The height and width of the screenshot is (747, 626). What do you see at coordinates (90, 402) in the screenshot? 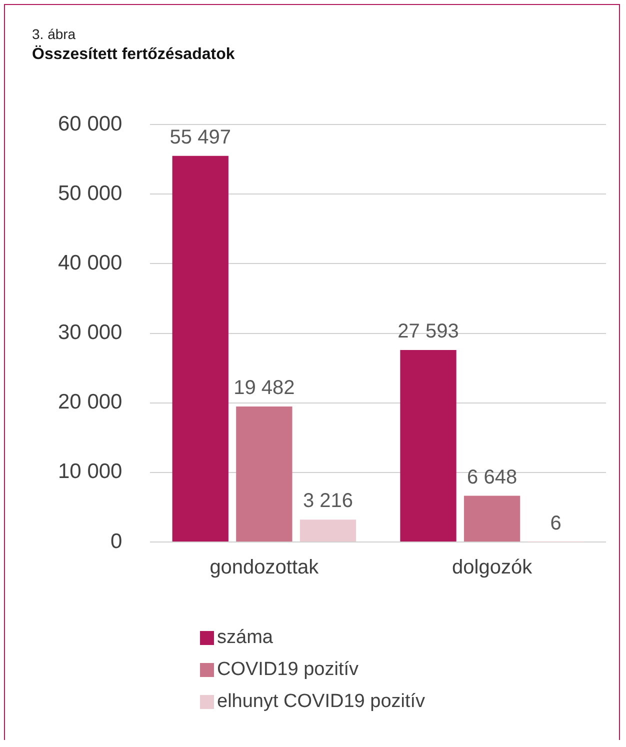
I see `y-tick-label: 20 000` at bounding box center [90, 402].